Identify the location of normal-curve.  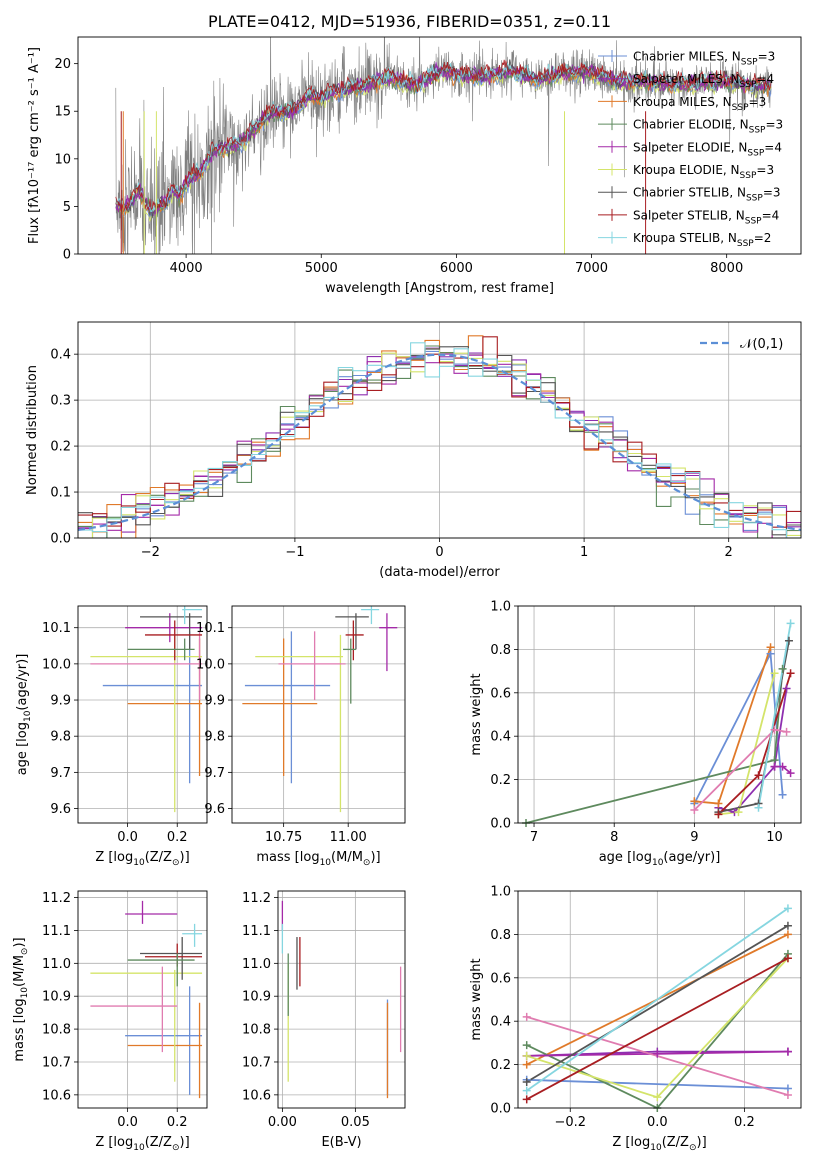
(439, 442).